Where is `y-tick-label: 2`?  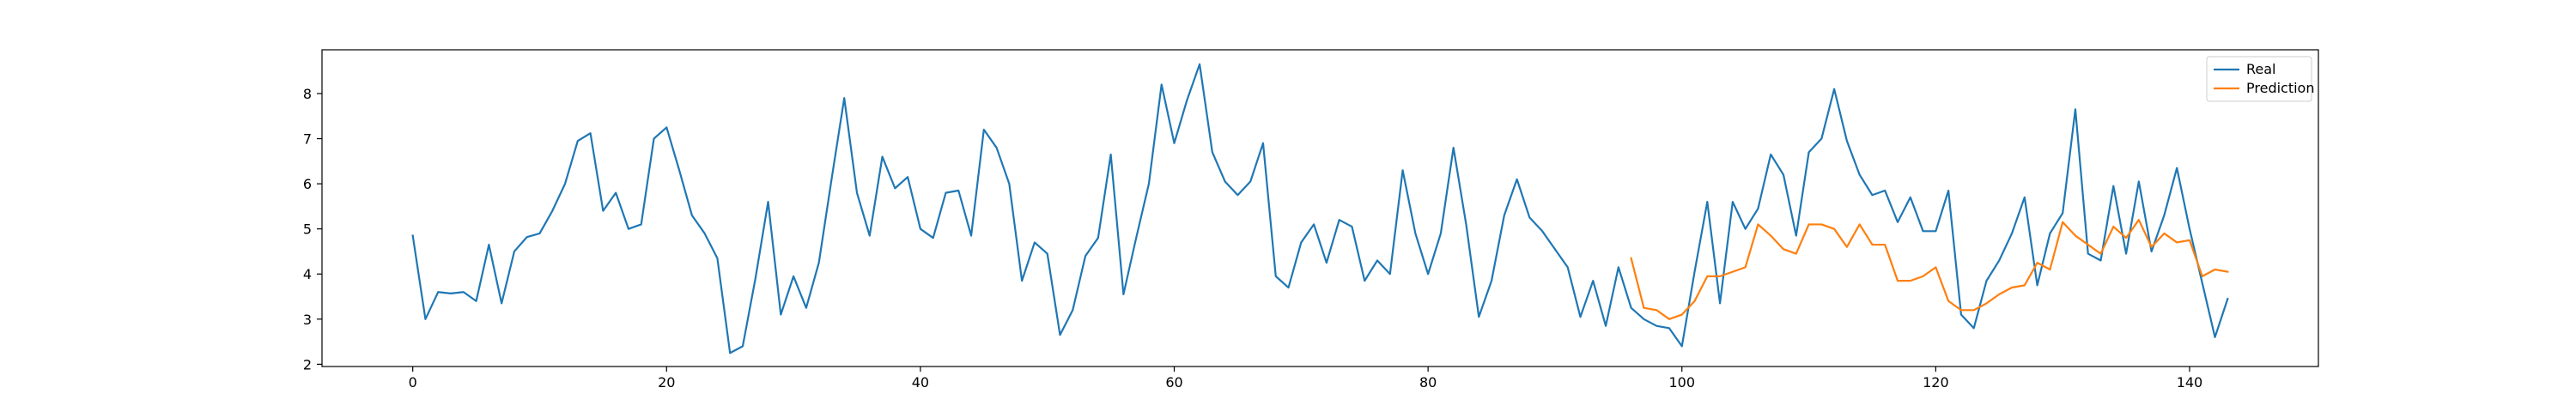
y-tick-label: 2 is located at coordinates (307, 364).